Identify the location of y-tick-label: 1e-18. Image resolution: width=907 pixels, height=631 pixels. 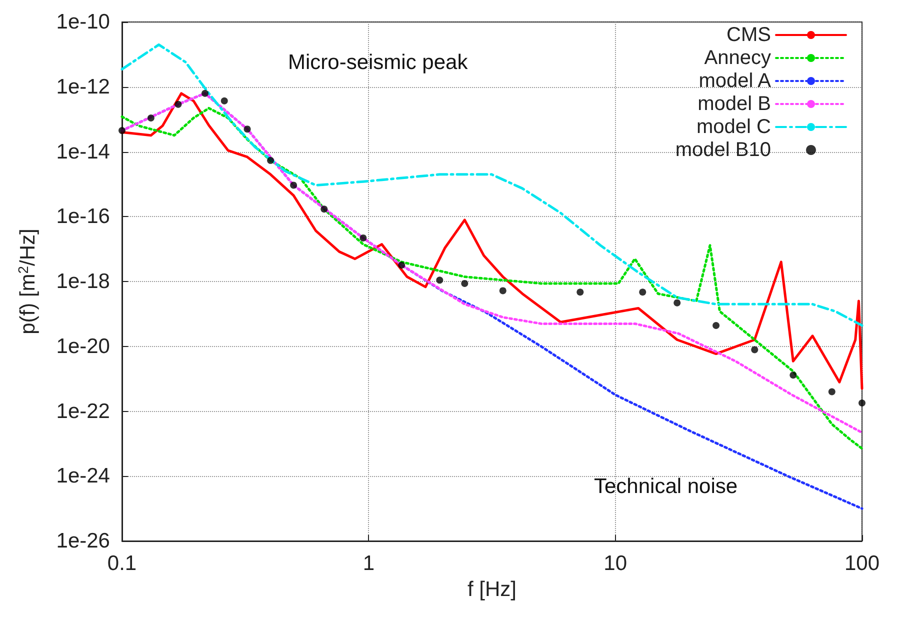
(83, 281).